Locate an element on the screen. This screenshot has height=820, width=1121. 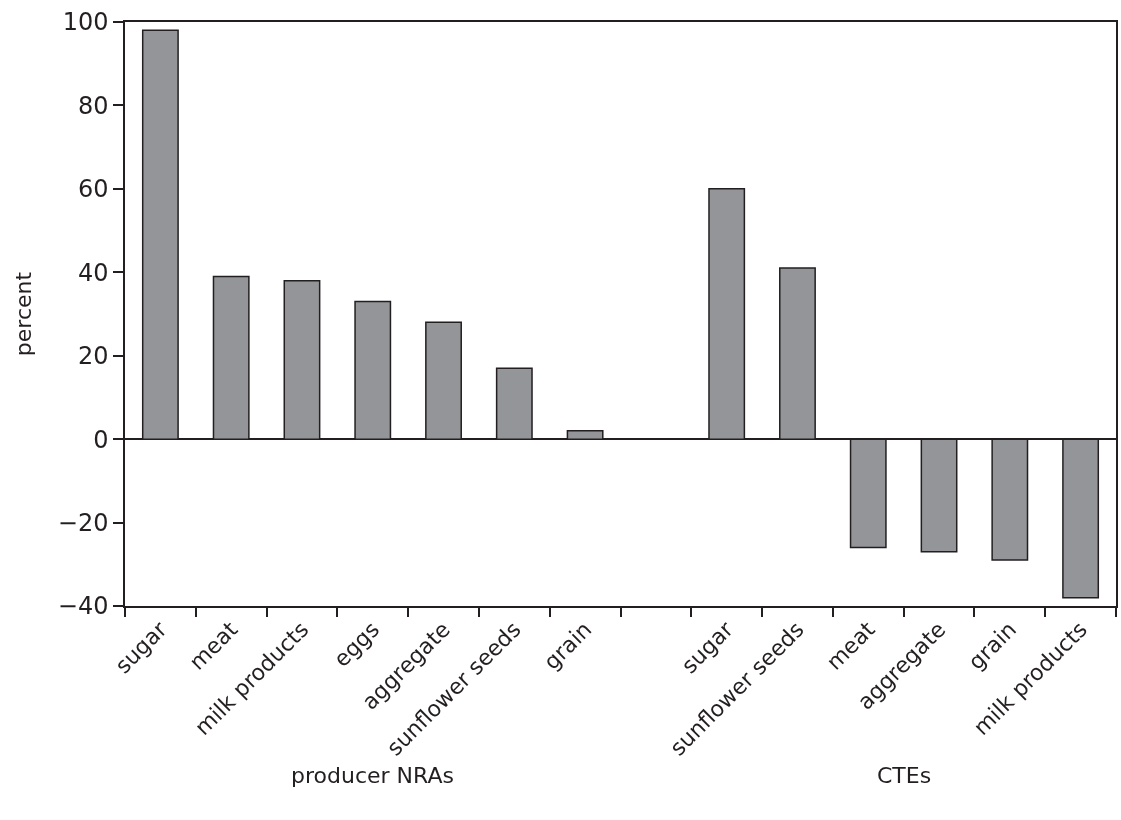
text: CTEs is located at coordinates (904, 775).